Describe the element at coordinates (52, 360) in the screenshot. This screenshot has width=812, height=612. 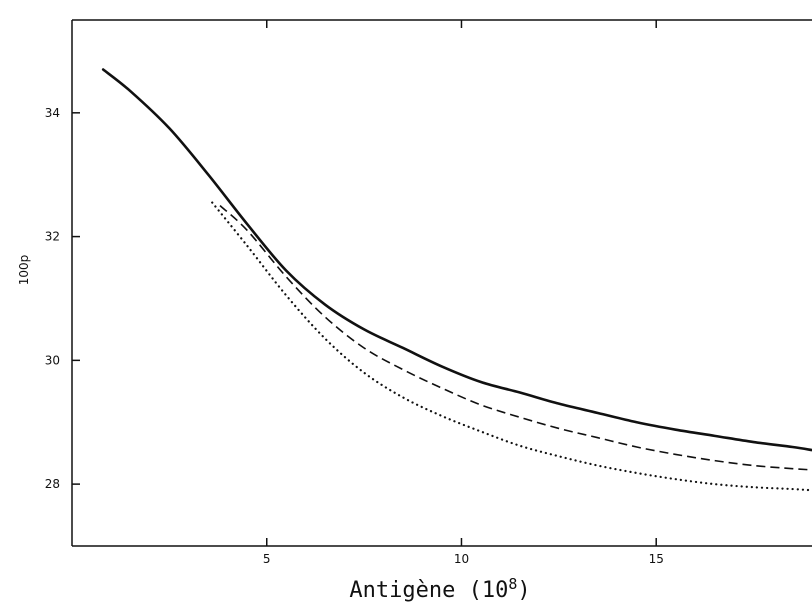
I see `y-tick-label: 30` at that location.